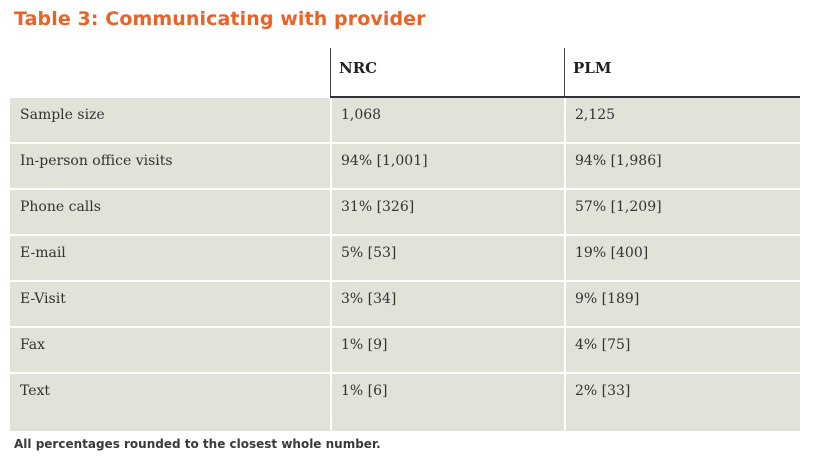 This screenshot has height=463, width=816. I want to click on row-label: E-Visit, so click(43, 299).